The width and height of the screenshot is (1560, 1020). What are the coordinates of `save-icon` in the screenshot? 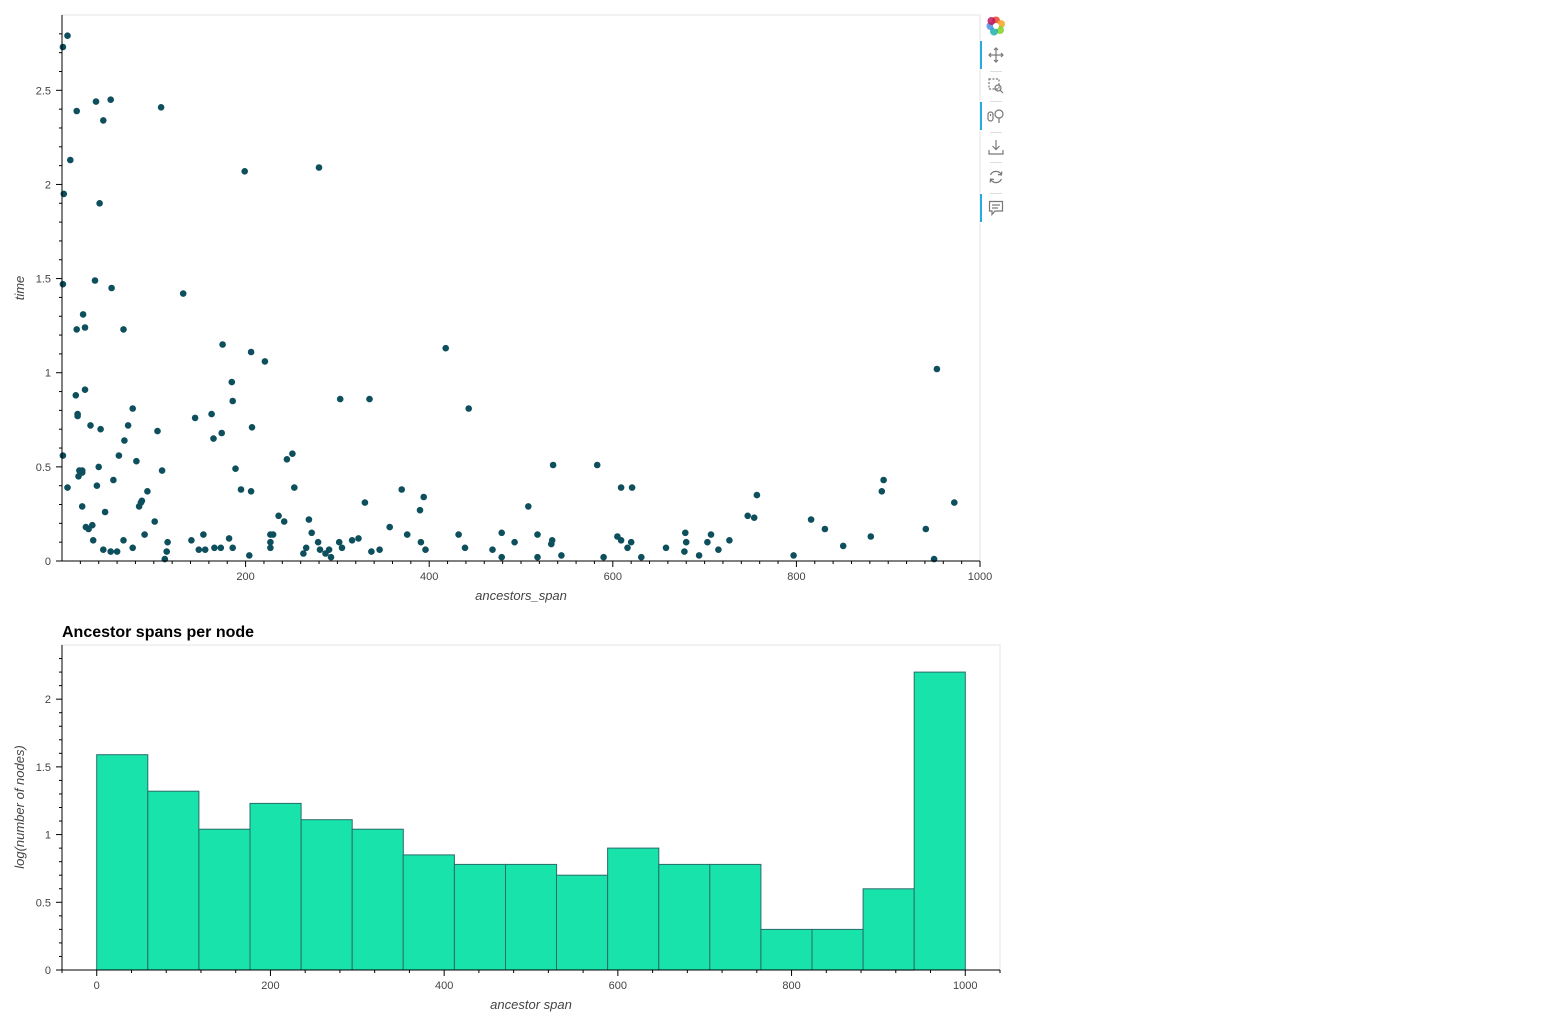 It's located at (996, 147).